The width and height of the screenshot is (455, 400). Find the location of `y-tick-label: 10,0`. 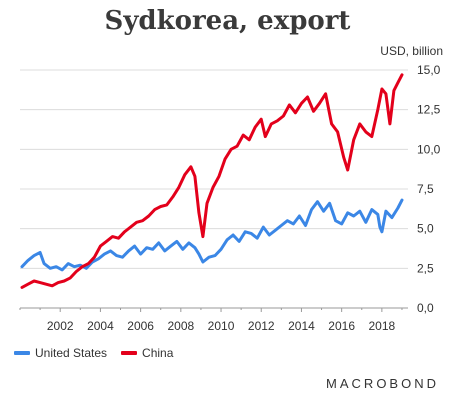

y-tick-label: 10,0 is located at coordinates (429, 149).